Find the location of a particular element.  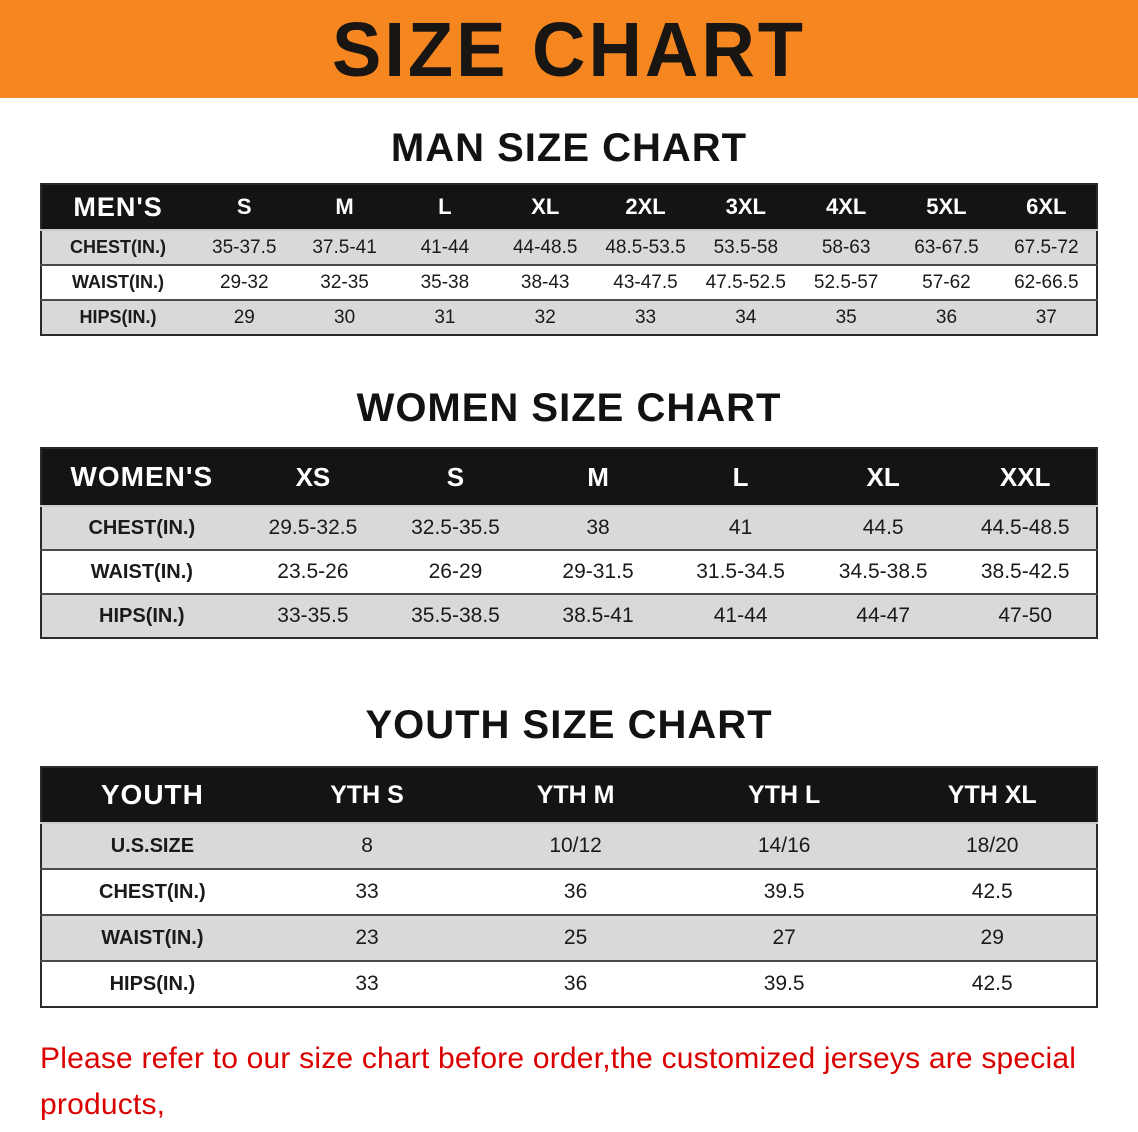

data-cell: 48.5-53.5 is located at coordinates (645, 247).